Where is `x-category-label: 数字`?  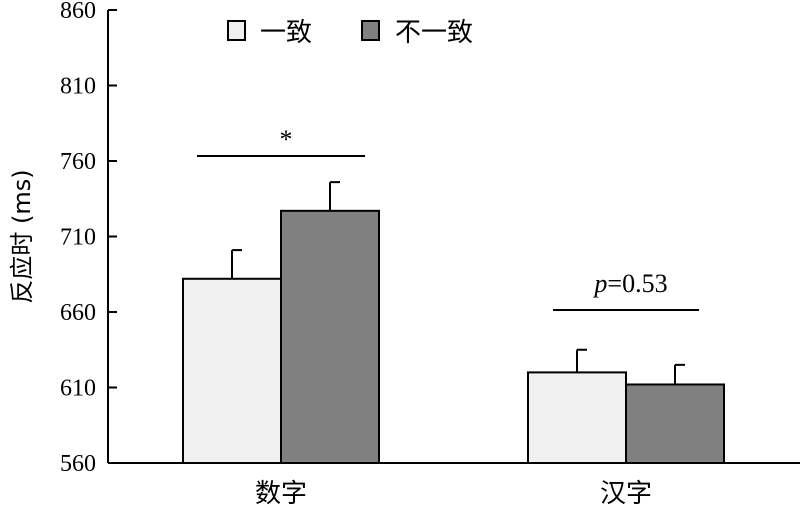
x-category-label: 数字 is located at coordinates (281, 493).